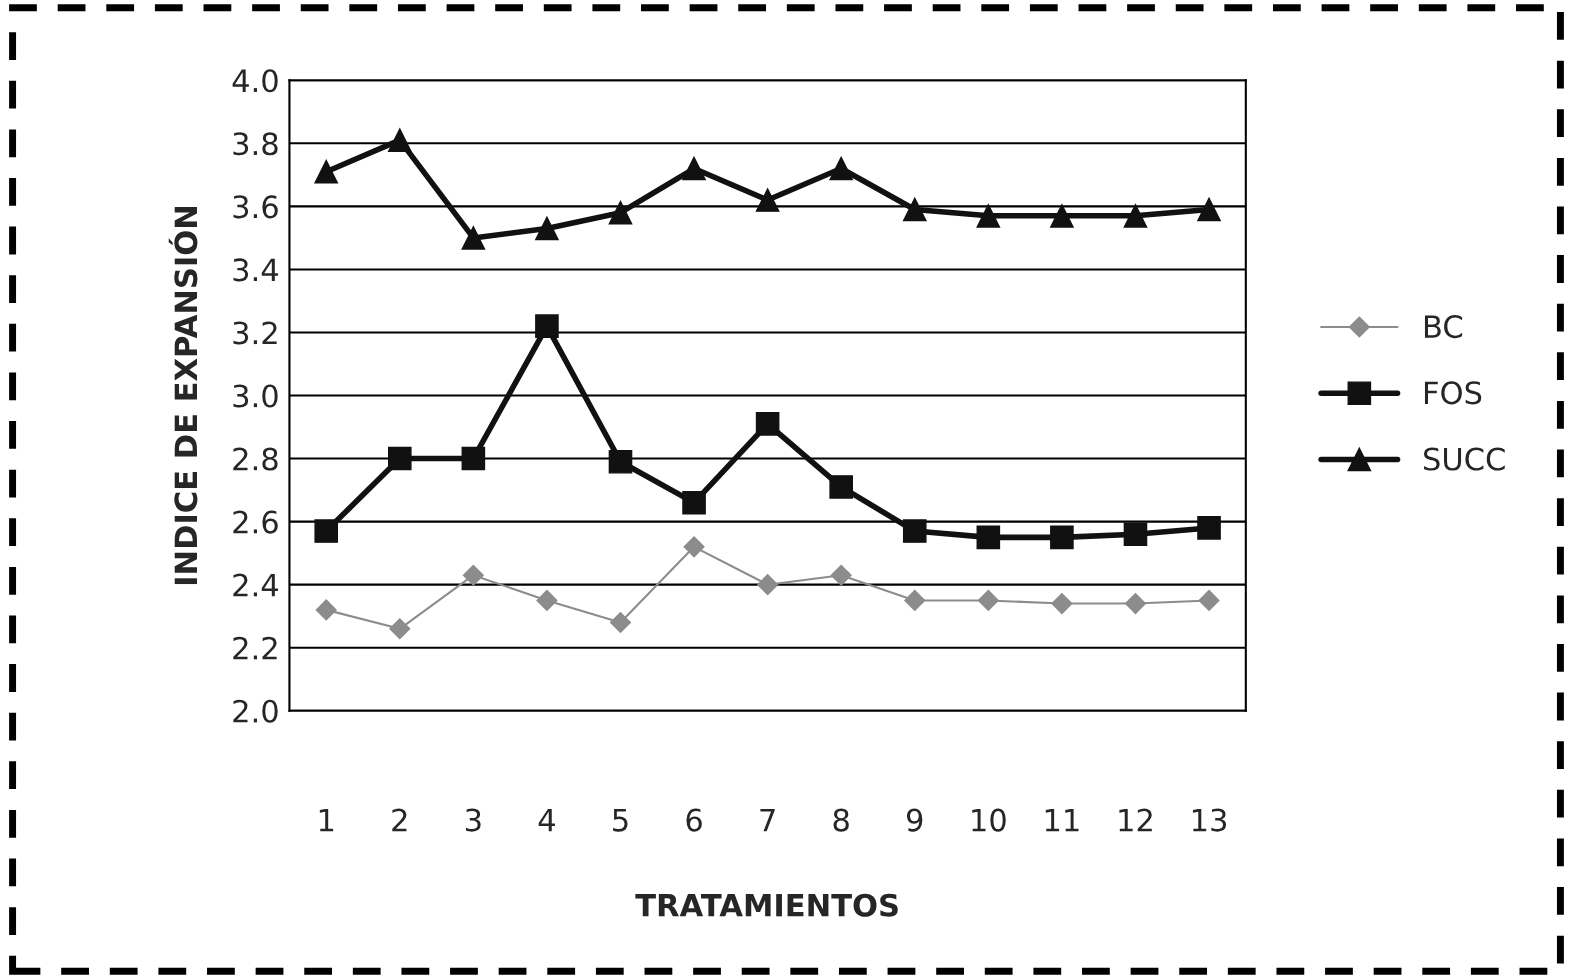  Describe the element at coordinates (1464, 459) in the screenshot. I see `legend-label: SUCC` at that location.